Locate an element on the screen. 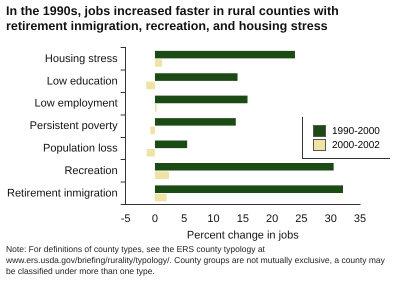  x-tick-label: 30 is located at coordinates (330, 219).